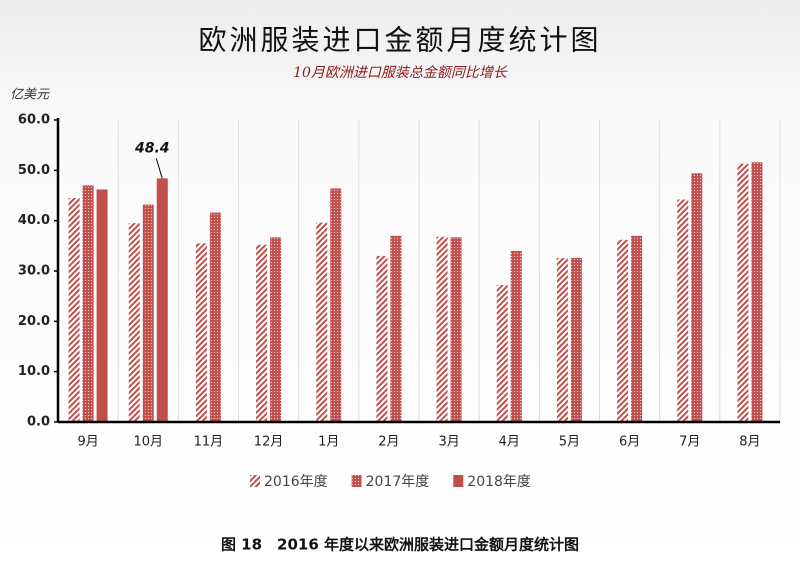 This screenshot has height=577, width=800. I want to click on y-tick-label: 10.0, so click(34, 371).